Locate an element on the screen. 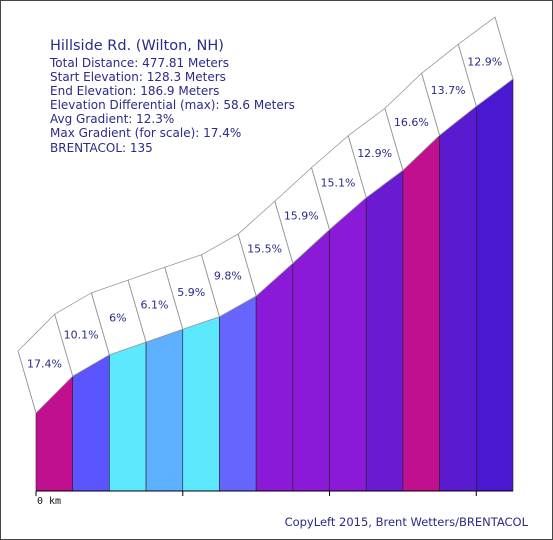  gradient-label: 6% is located at coordinates (117, 317).